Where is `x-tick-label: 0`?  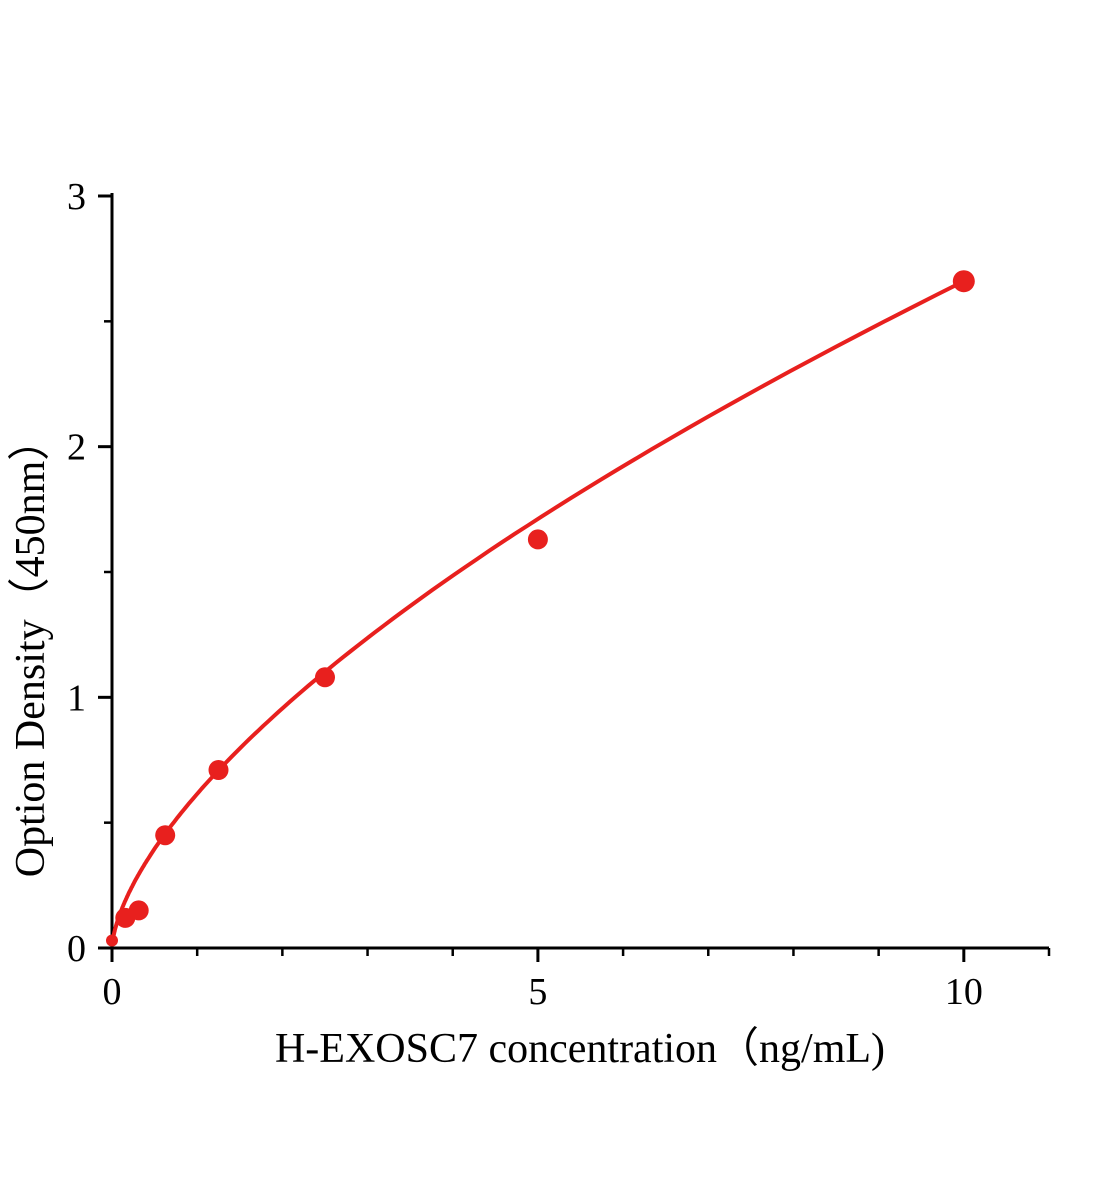 x-tick-label: 0 is located at coordinates (112, 992).